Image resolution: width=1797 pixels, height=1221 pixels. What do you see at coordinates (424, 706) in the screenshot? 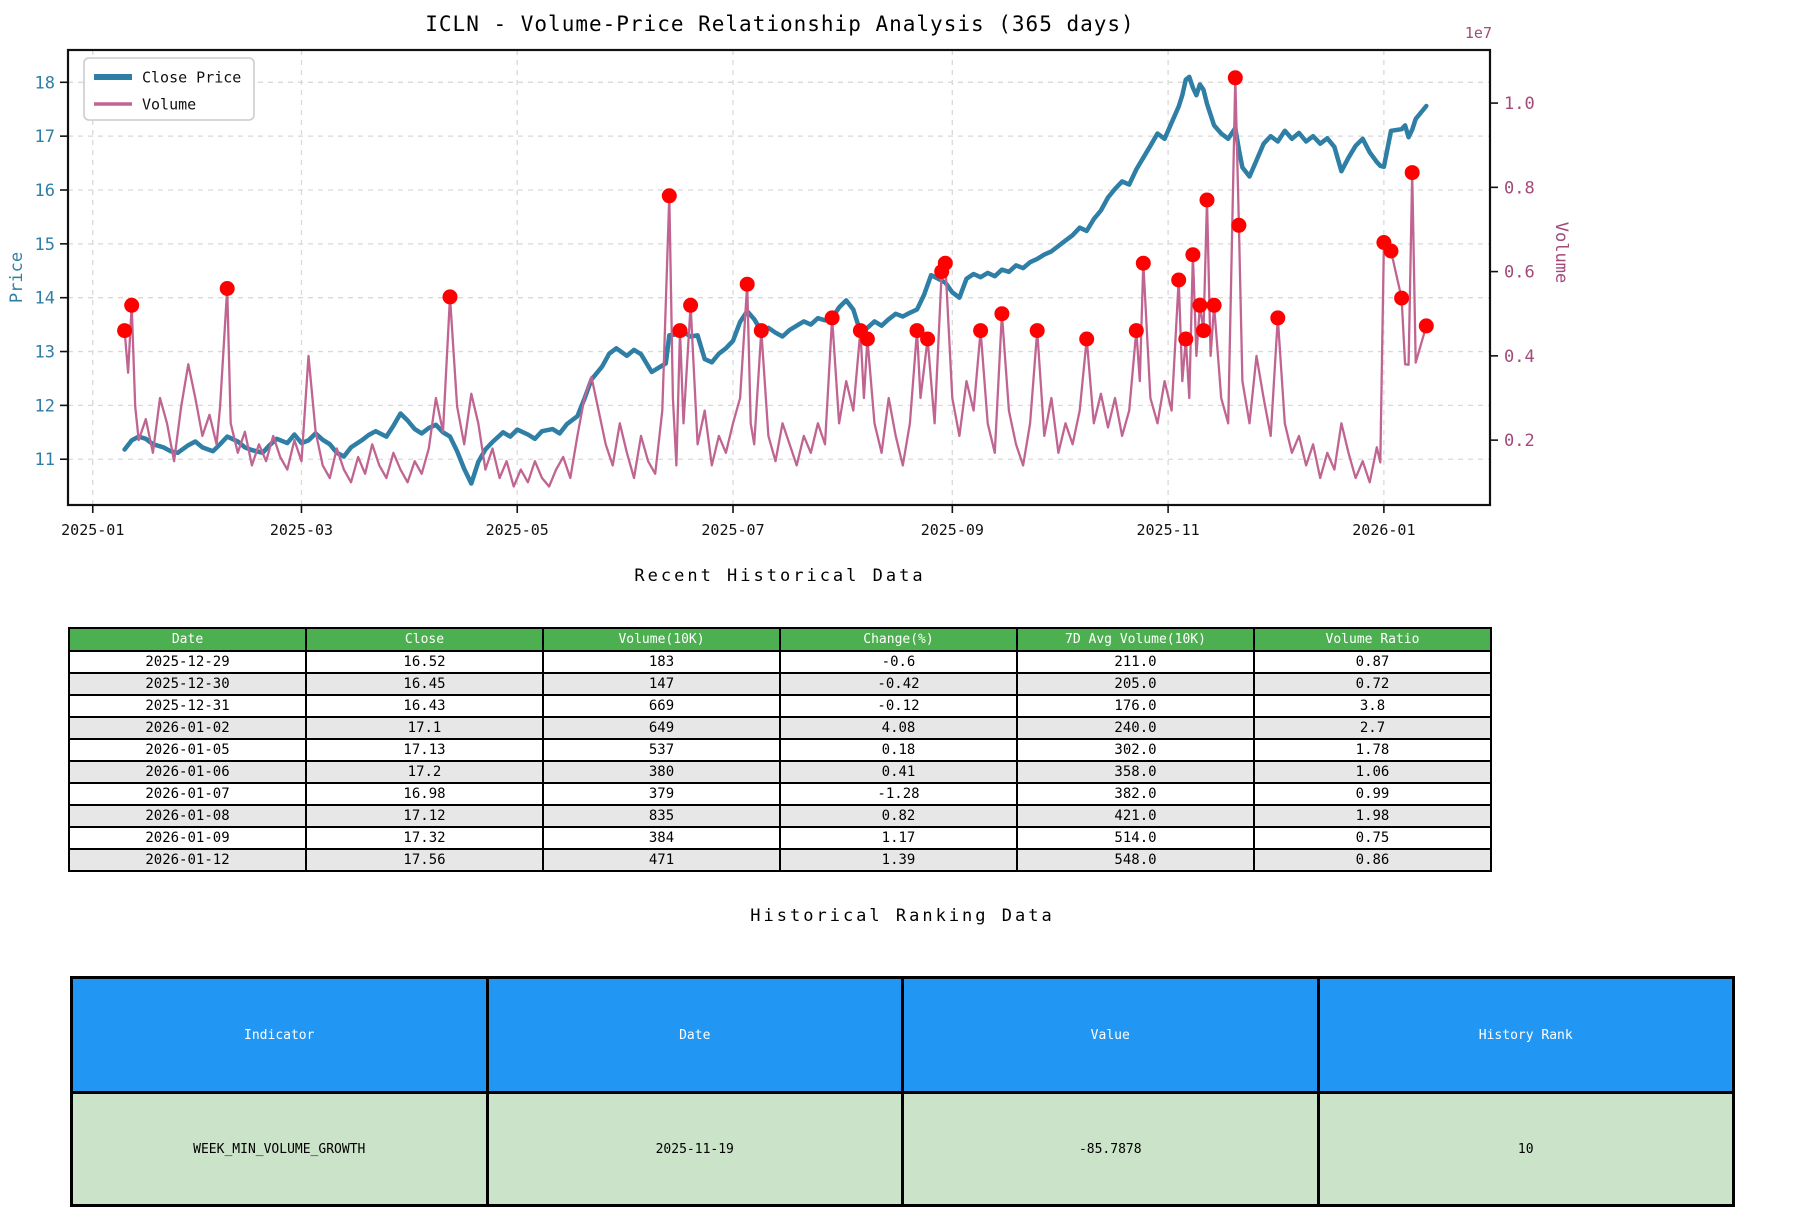
I see `table-cell: 16.43` at bounding box center [424, 706].